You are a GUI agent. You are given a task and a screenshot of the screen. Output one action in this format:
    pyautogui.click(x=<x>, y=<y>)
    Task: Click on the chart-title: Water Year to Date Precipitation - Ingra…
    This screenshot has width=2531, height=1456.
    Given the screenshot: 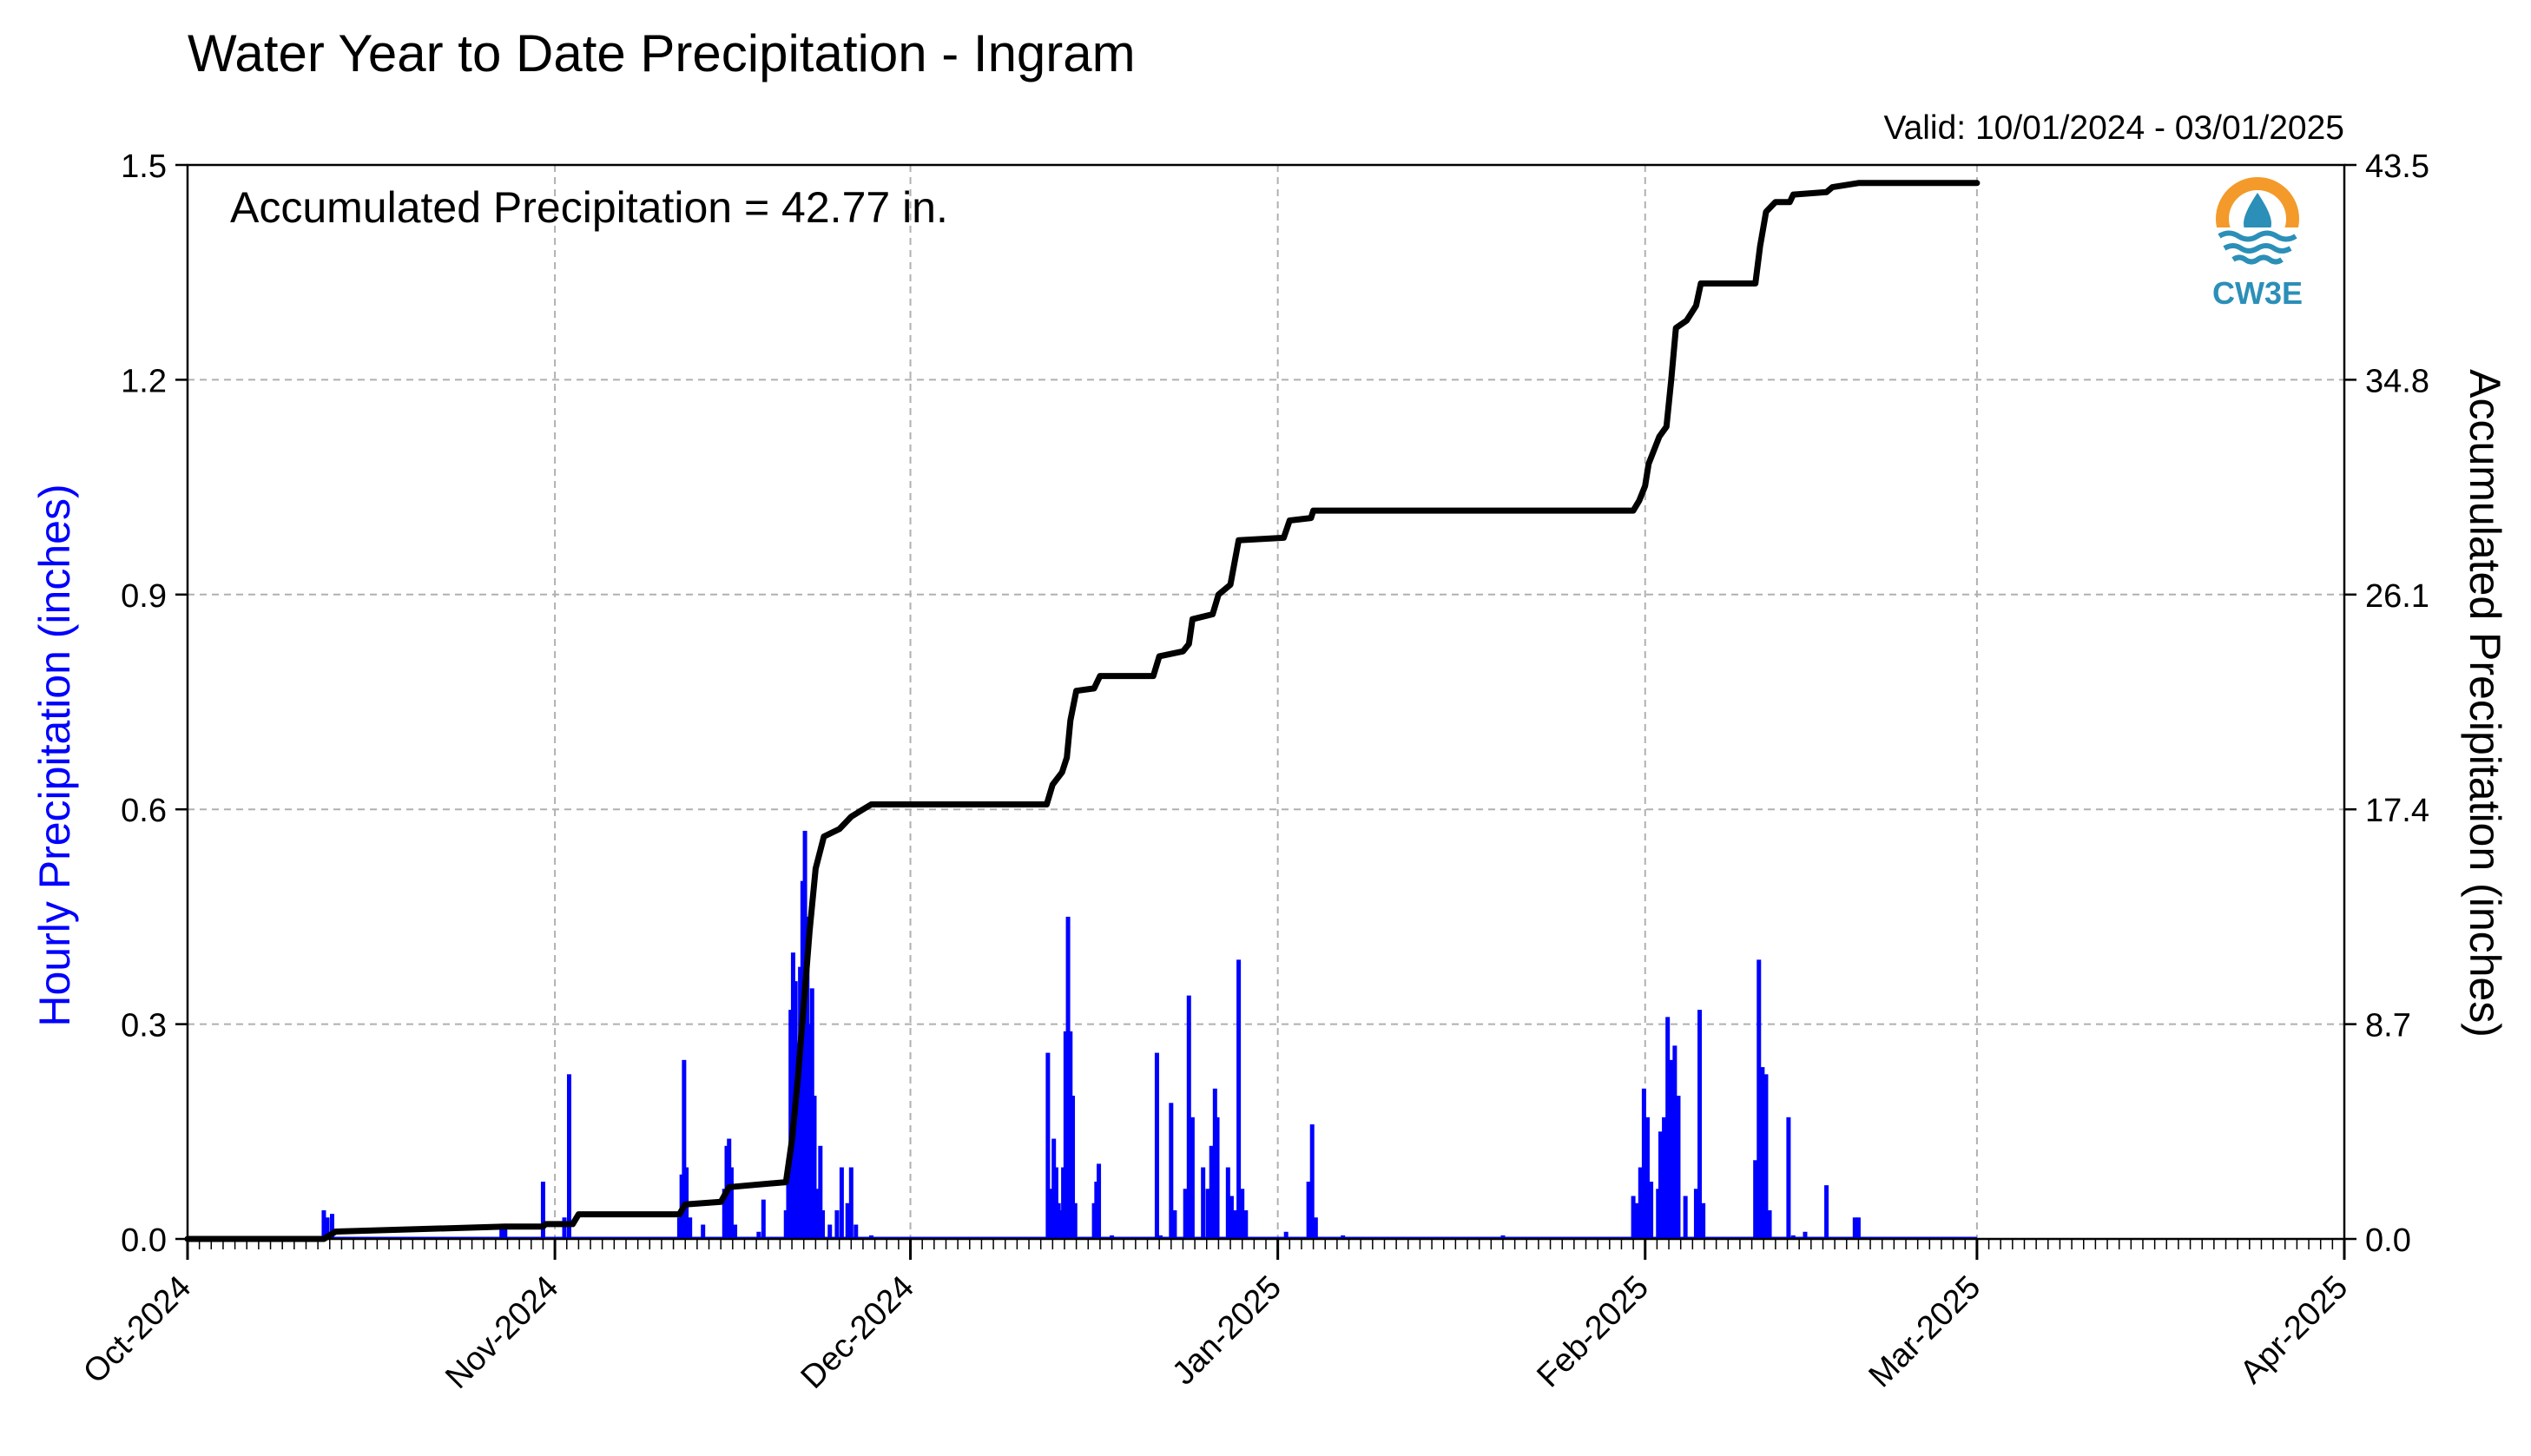 What is the action you would take?
    pyautogui.click(x=662, y=53)
    